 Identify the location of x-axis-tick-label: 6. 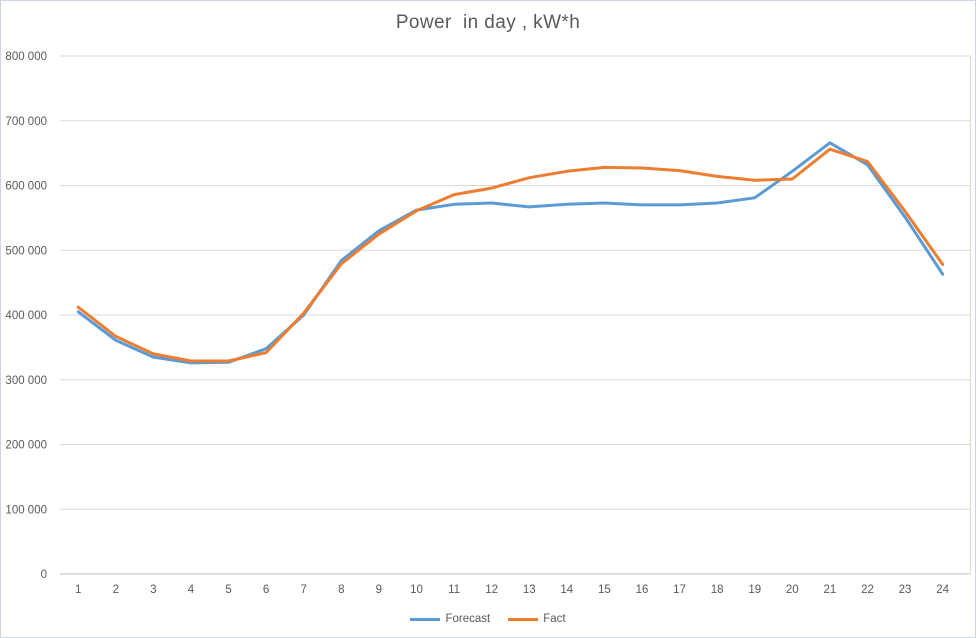
(266, 590).